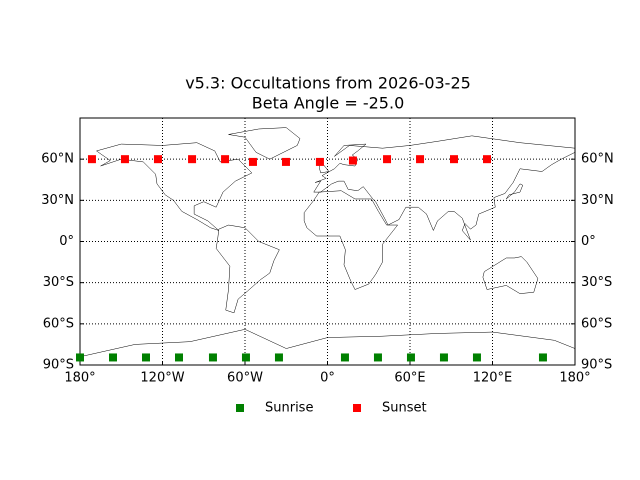 Image resolution: width=640 pixels, height=480 pixels. I want to click on chart-title: v5.3: Occultations from 2026-03-25, so click(328, 83).